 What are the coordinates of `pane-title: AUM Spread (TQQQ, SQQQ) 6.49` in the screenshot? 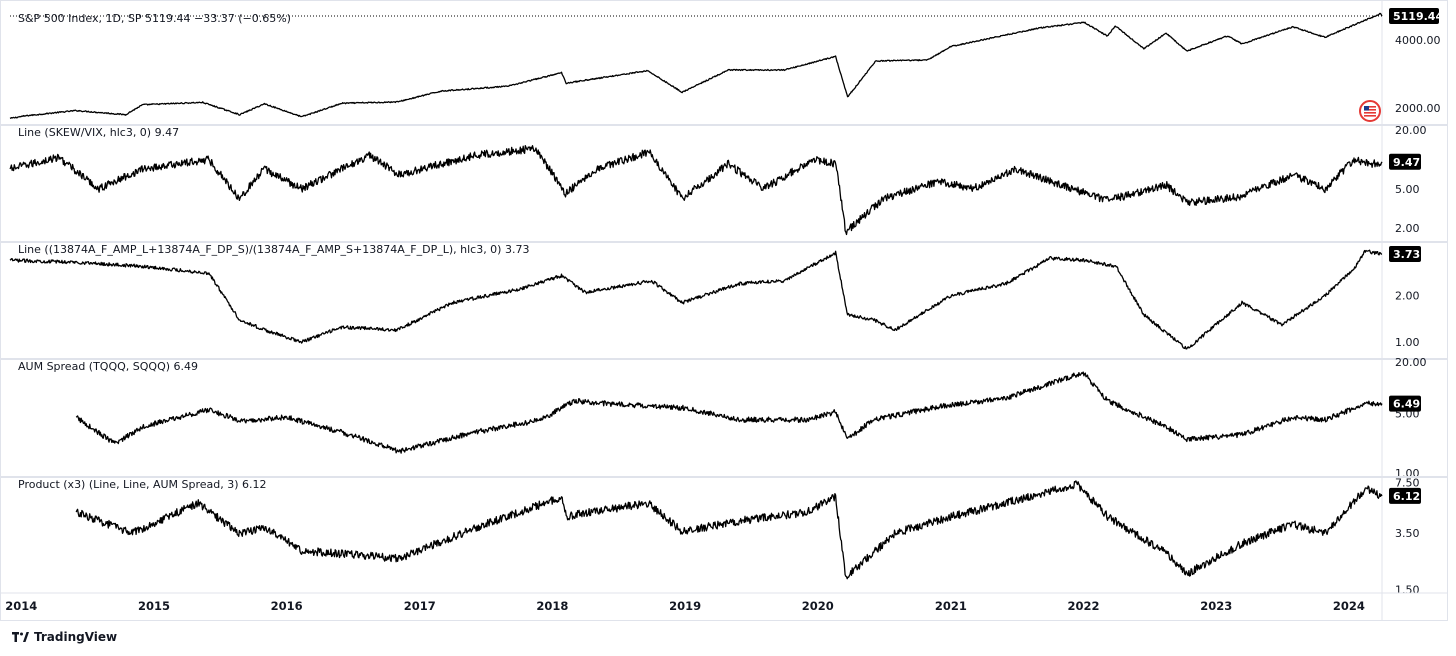 It's located at (108, 366).